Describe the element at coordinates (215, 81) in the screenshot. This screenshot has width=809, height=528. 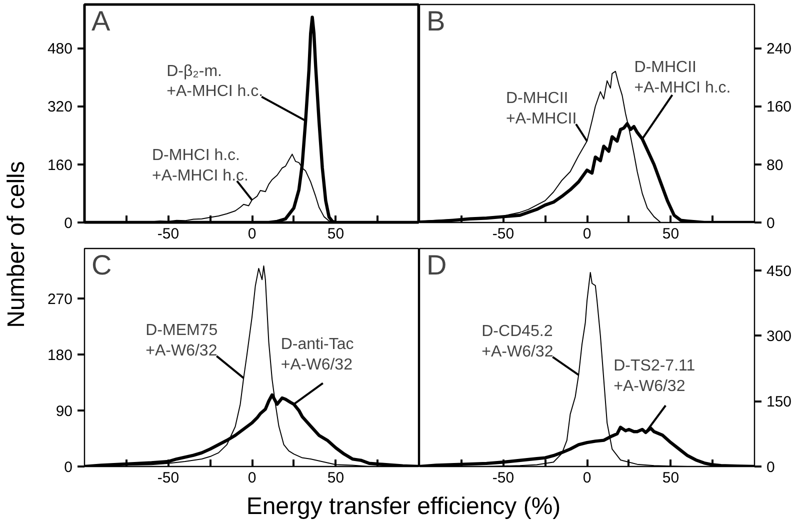
I see `annotation: D-β₂-m. +A-MHCI h.c.` at that location.